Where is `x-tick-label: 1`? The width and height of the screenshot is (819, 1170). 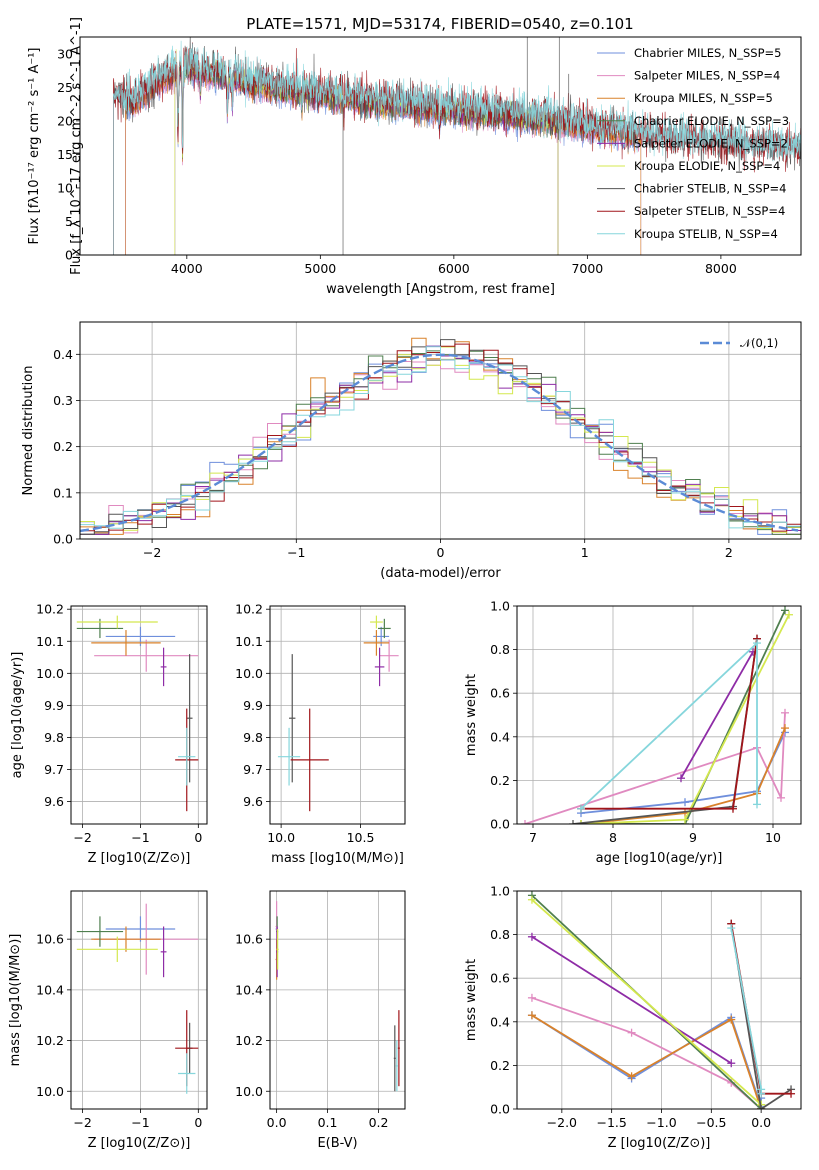
x-tick-label: 1 is located at coordinates (585, 552).